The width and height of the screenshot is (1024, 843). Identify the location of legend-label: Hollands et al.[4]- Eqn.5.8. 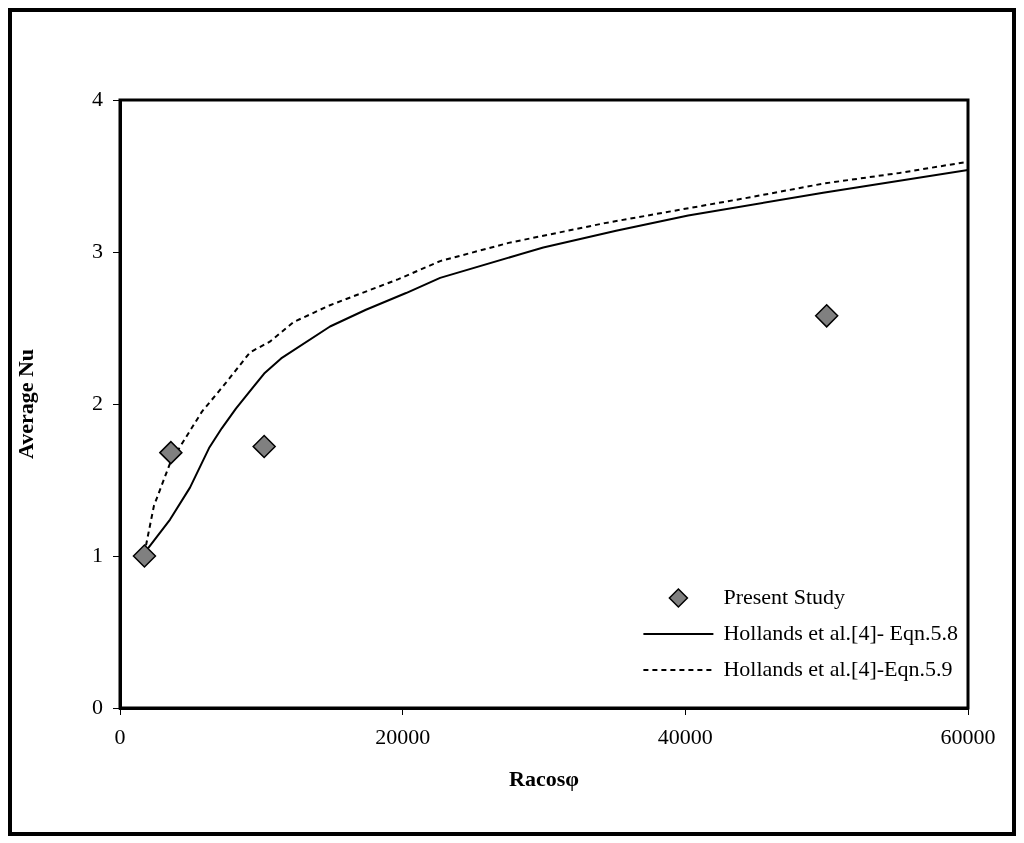
(840, 632).